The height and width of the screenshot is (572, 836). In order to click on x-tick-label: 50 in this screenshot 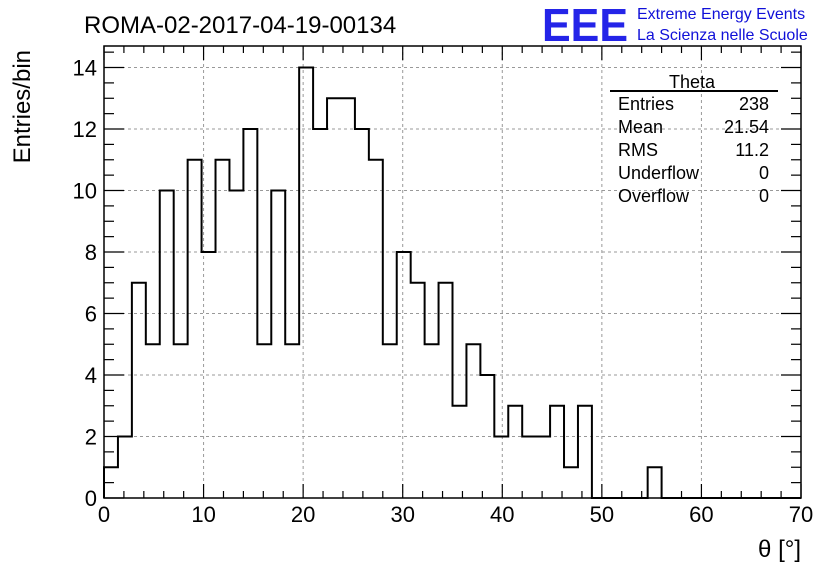, I will do `click(602, 514)`.